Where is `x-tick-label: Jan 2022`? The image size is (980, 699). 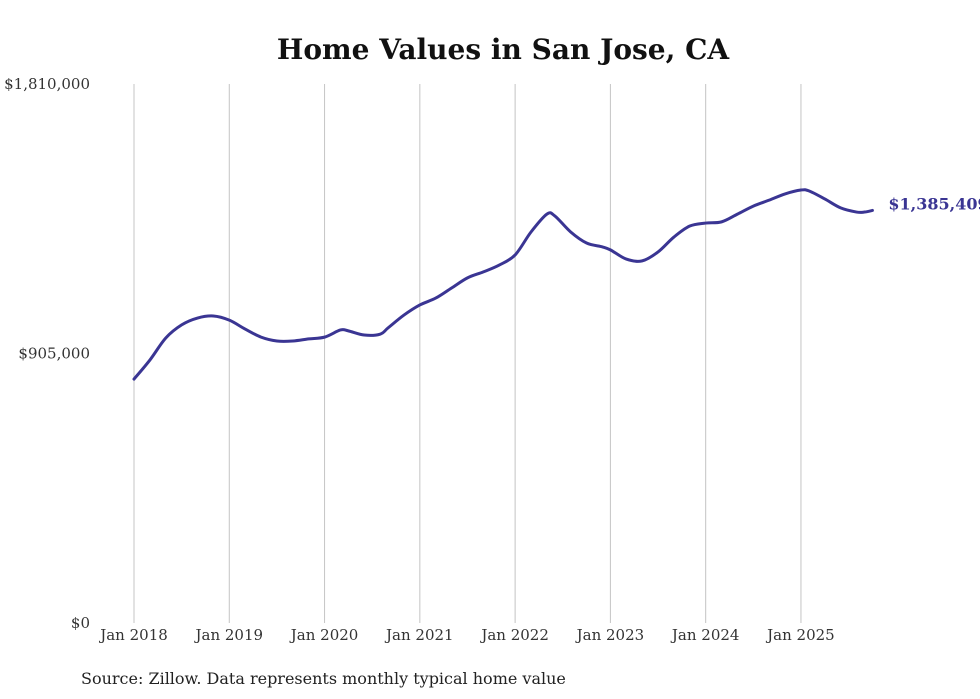 x-tick-label: Jan 2022 is located at coordinates (514, 635).